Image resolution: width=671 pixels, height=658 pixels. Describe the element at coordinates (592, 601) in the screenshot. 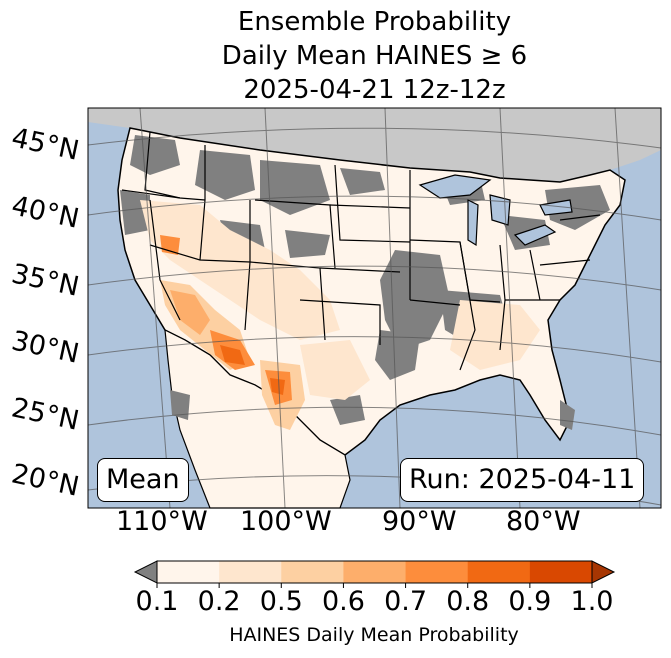

I see `colorbar-tick-label: 1.0` at that location.